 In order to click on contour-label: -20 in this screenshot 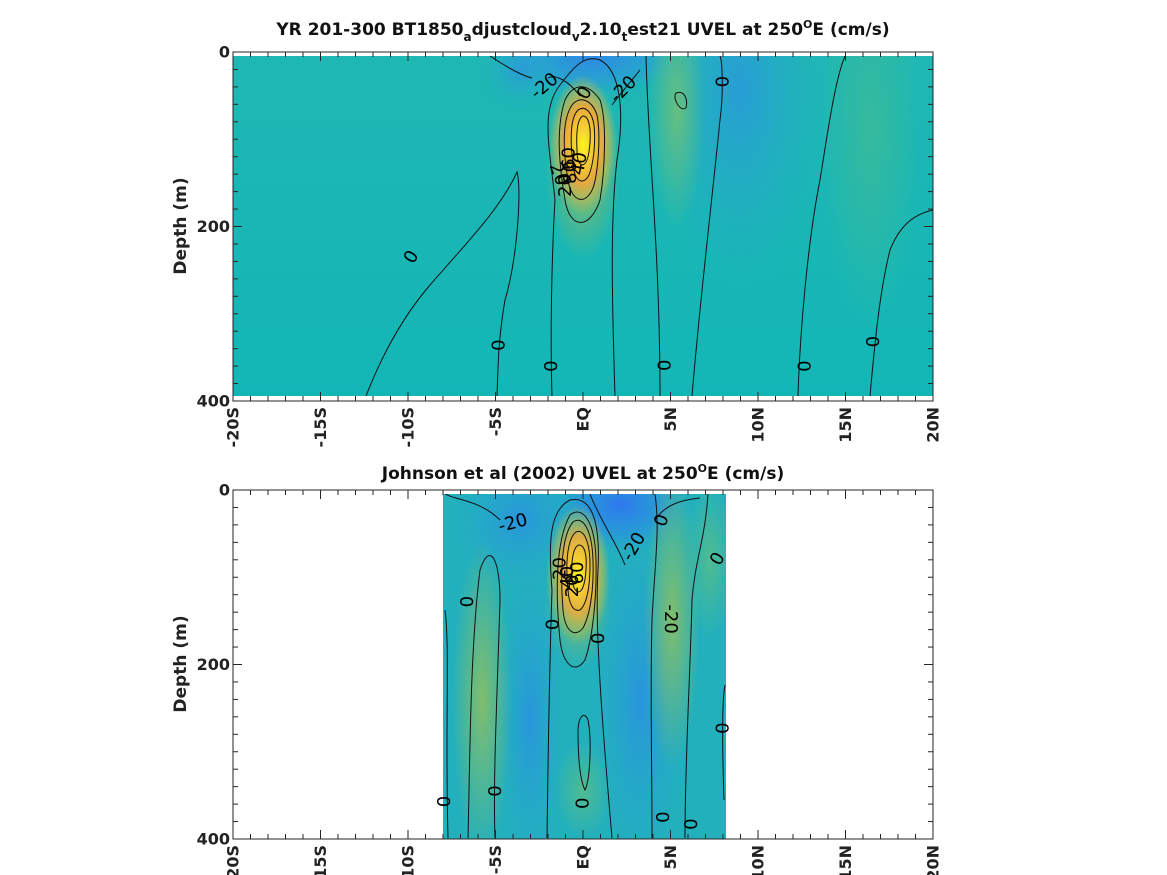, I will do `click(670, 618)`.